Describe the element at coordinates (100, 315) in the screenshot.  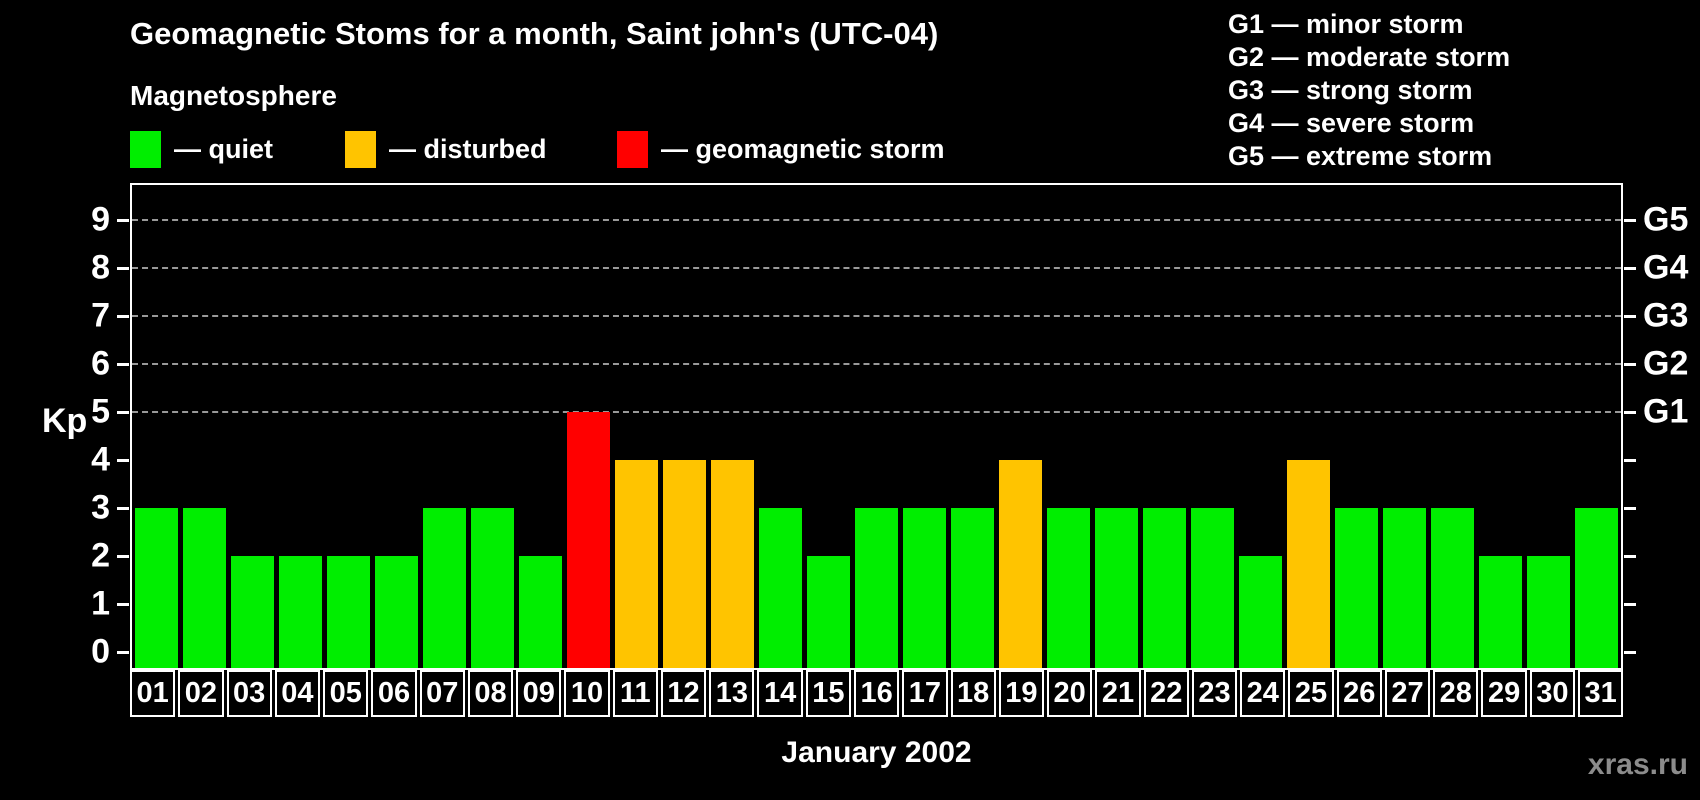
I see `y-tick-label-7: 7` at that location.